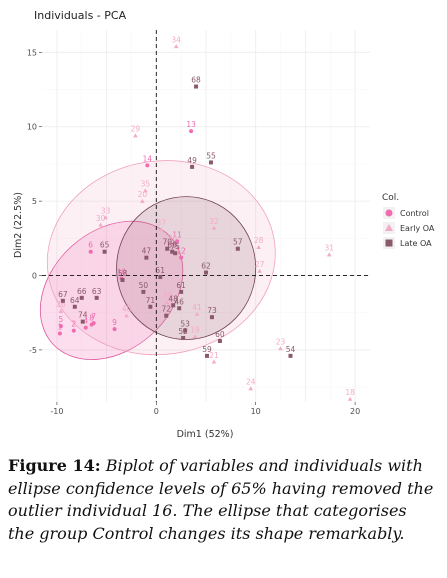 The width and height of the screenshot is (447, 578). Describe the element at coordinates (211, 155) in the screenshot. I see `point-label-55: 55` at that location.